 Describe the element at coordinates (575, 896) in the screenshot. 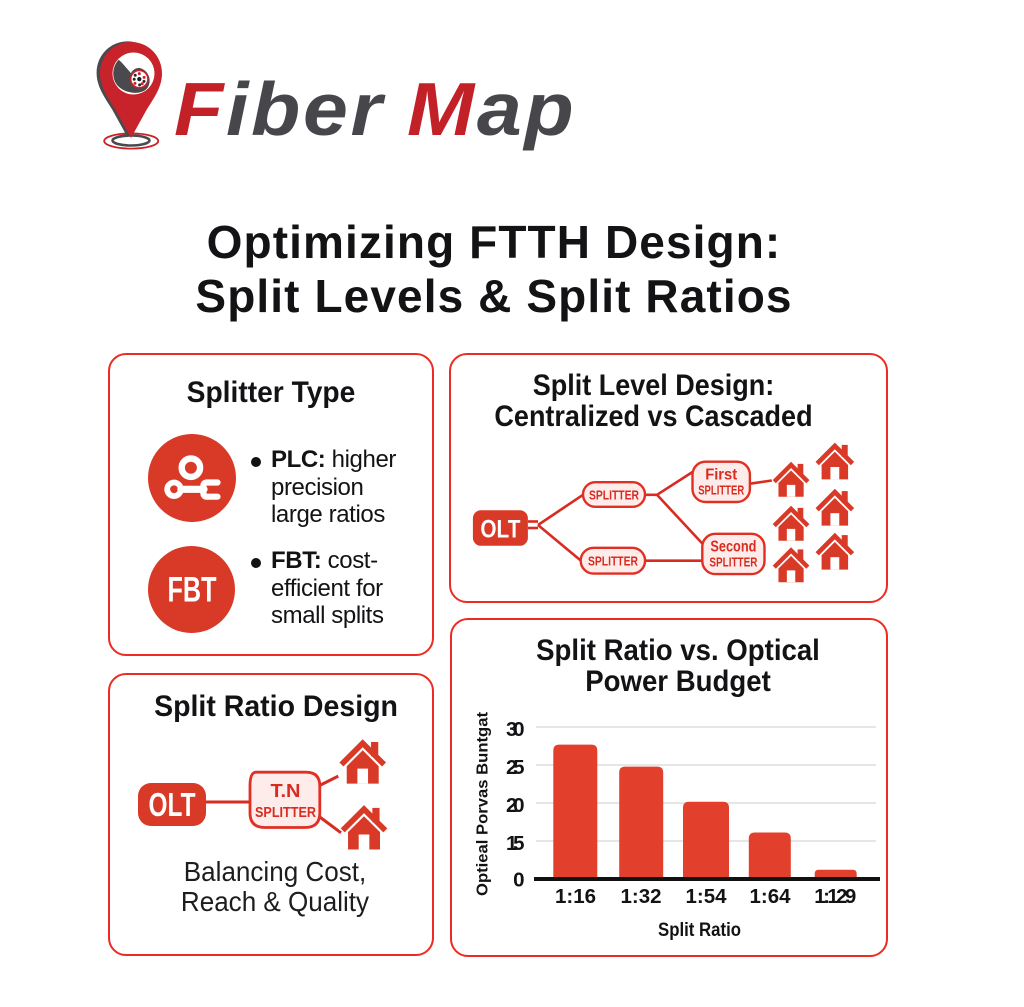

I see `svg-text: 1:16` at that location.